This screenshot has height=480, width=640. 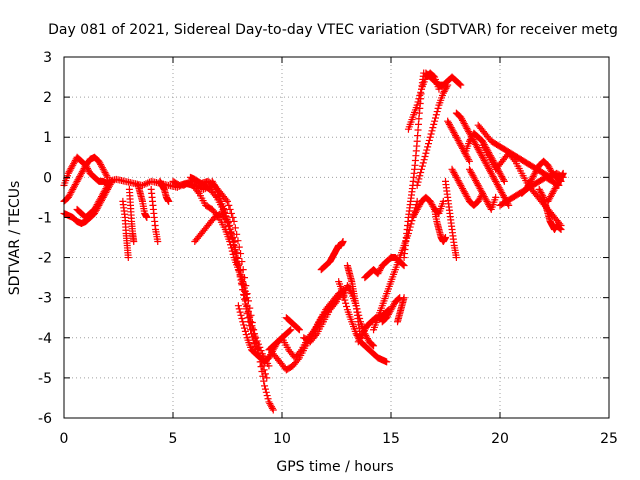 I want to click on y-tick-label: 3, so click(x=47, y=58).